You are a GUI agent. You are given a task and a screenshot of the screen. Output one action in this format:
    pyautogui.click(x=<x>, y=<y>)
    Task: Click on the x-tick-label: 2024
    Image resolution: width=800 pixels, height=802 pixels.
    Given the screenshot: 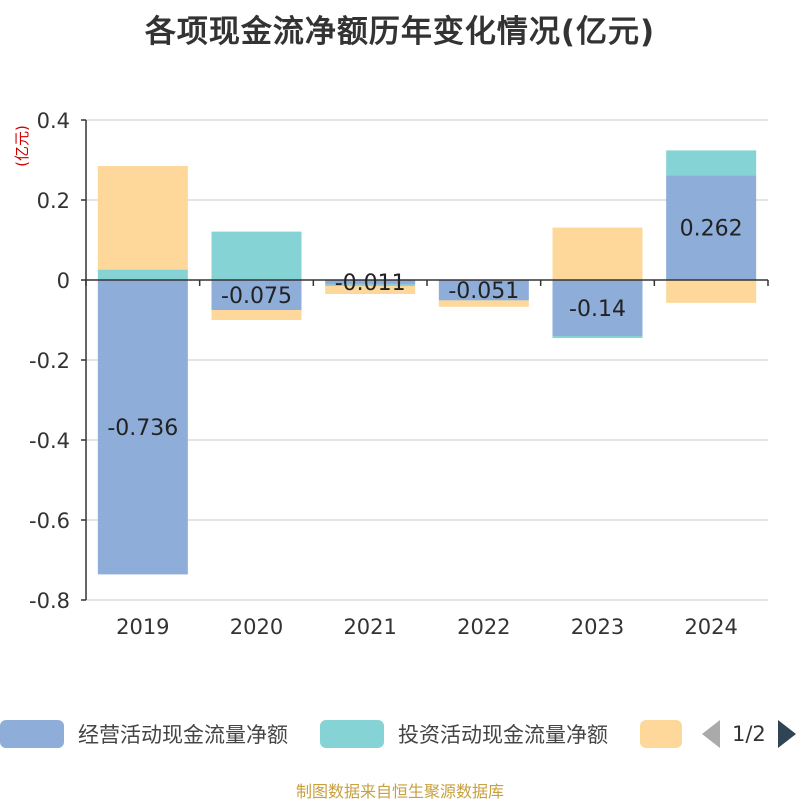 What is the action you would take?
    pyautogui.click(x=710, y=627)
    